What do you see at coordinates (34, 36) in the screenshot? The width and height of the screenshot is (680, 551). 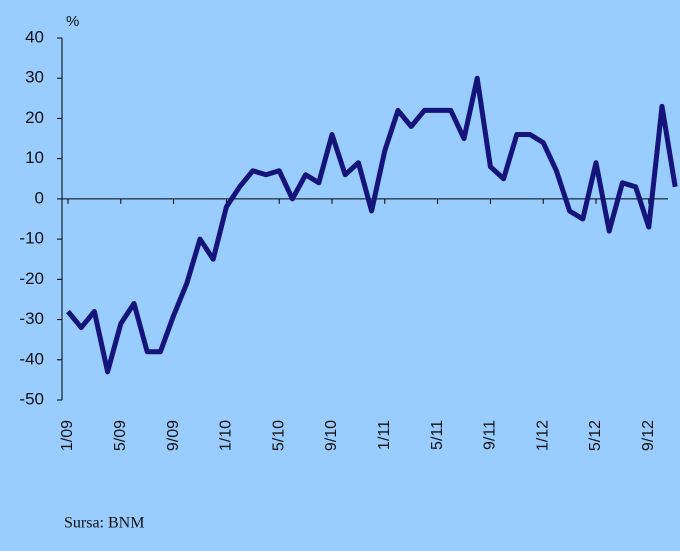 I see `y-tick-label: 40` at bounding box center [34, 36].